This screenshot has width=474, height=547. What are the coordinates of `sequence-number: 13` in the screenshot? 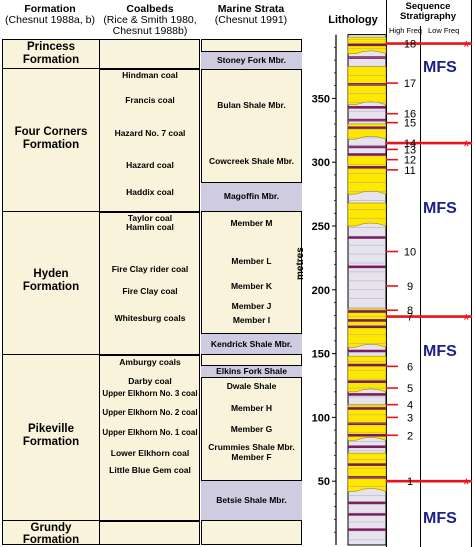 It's located at (410, 150).